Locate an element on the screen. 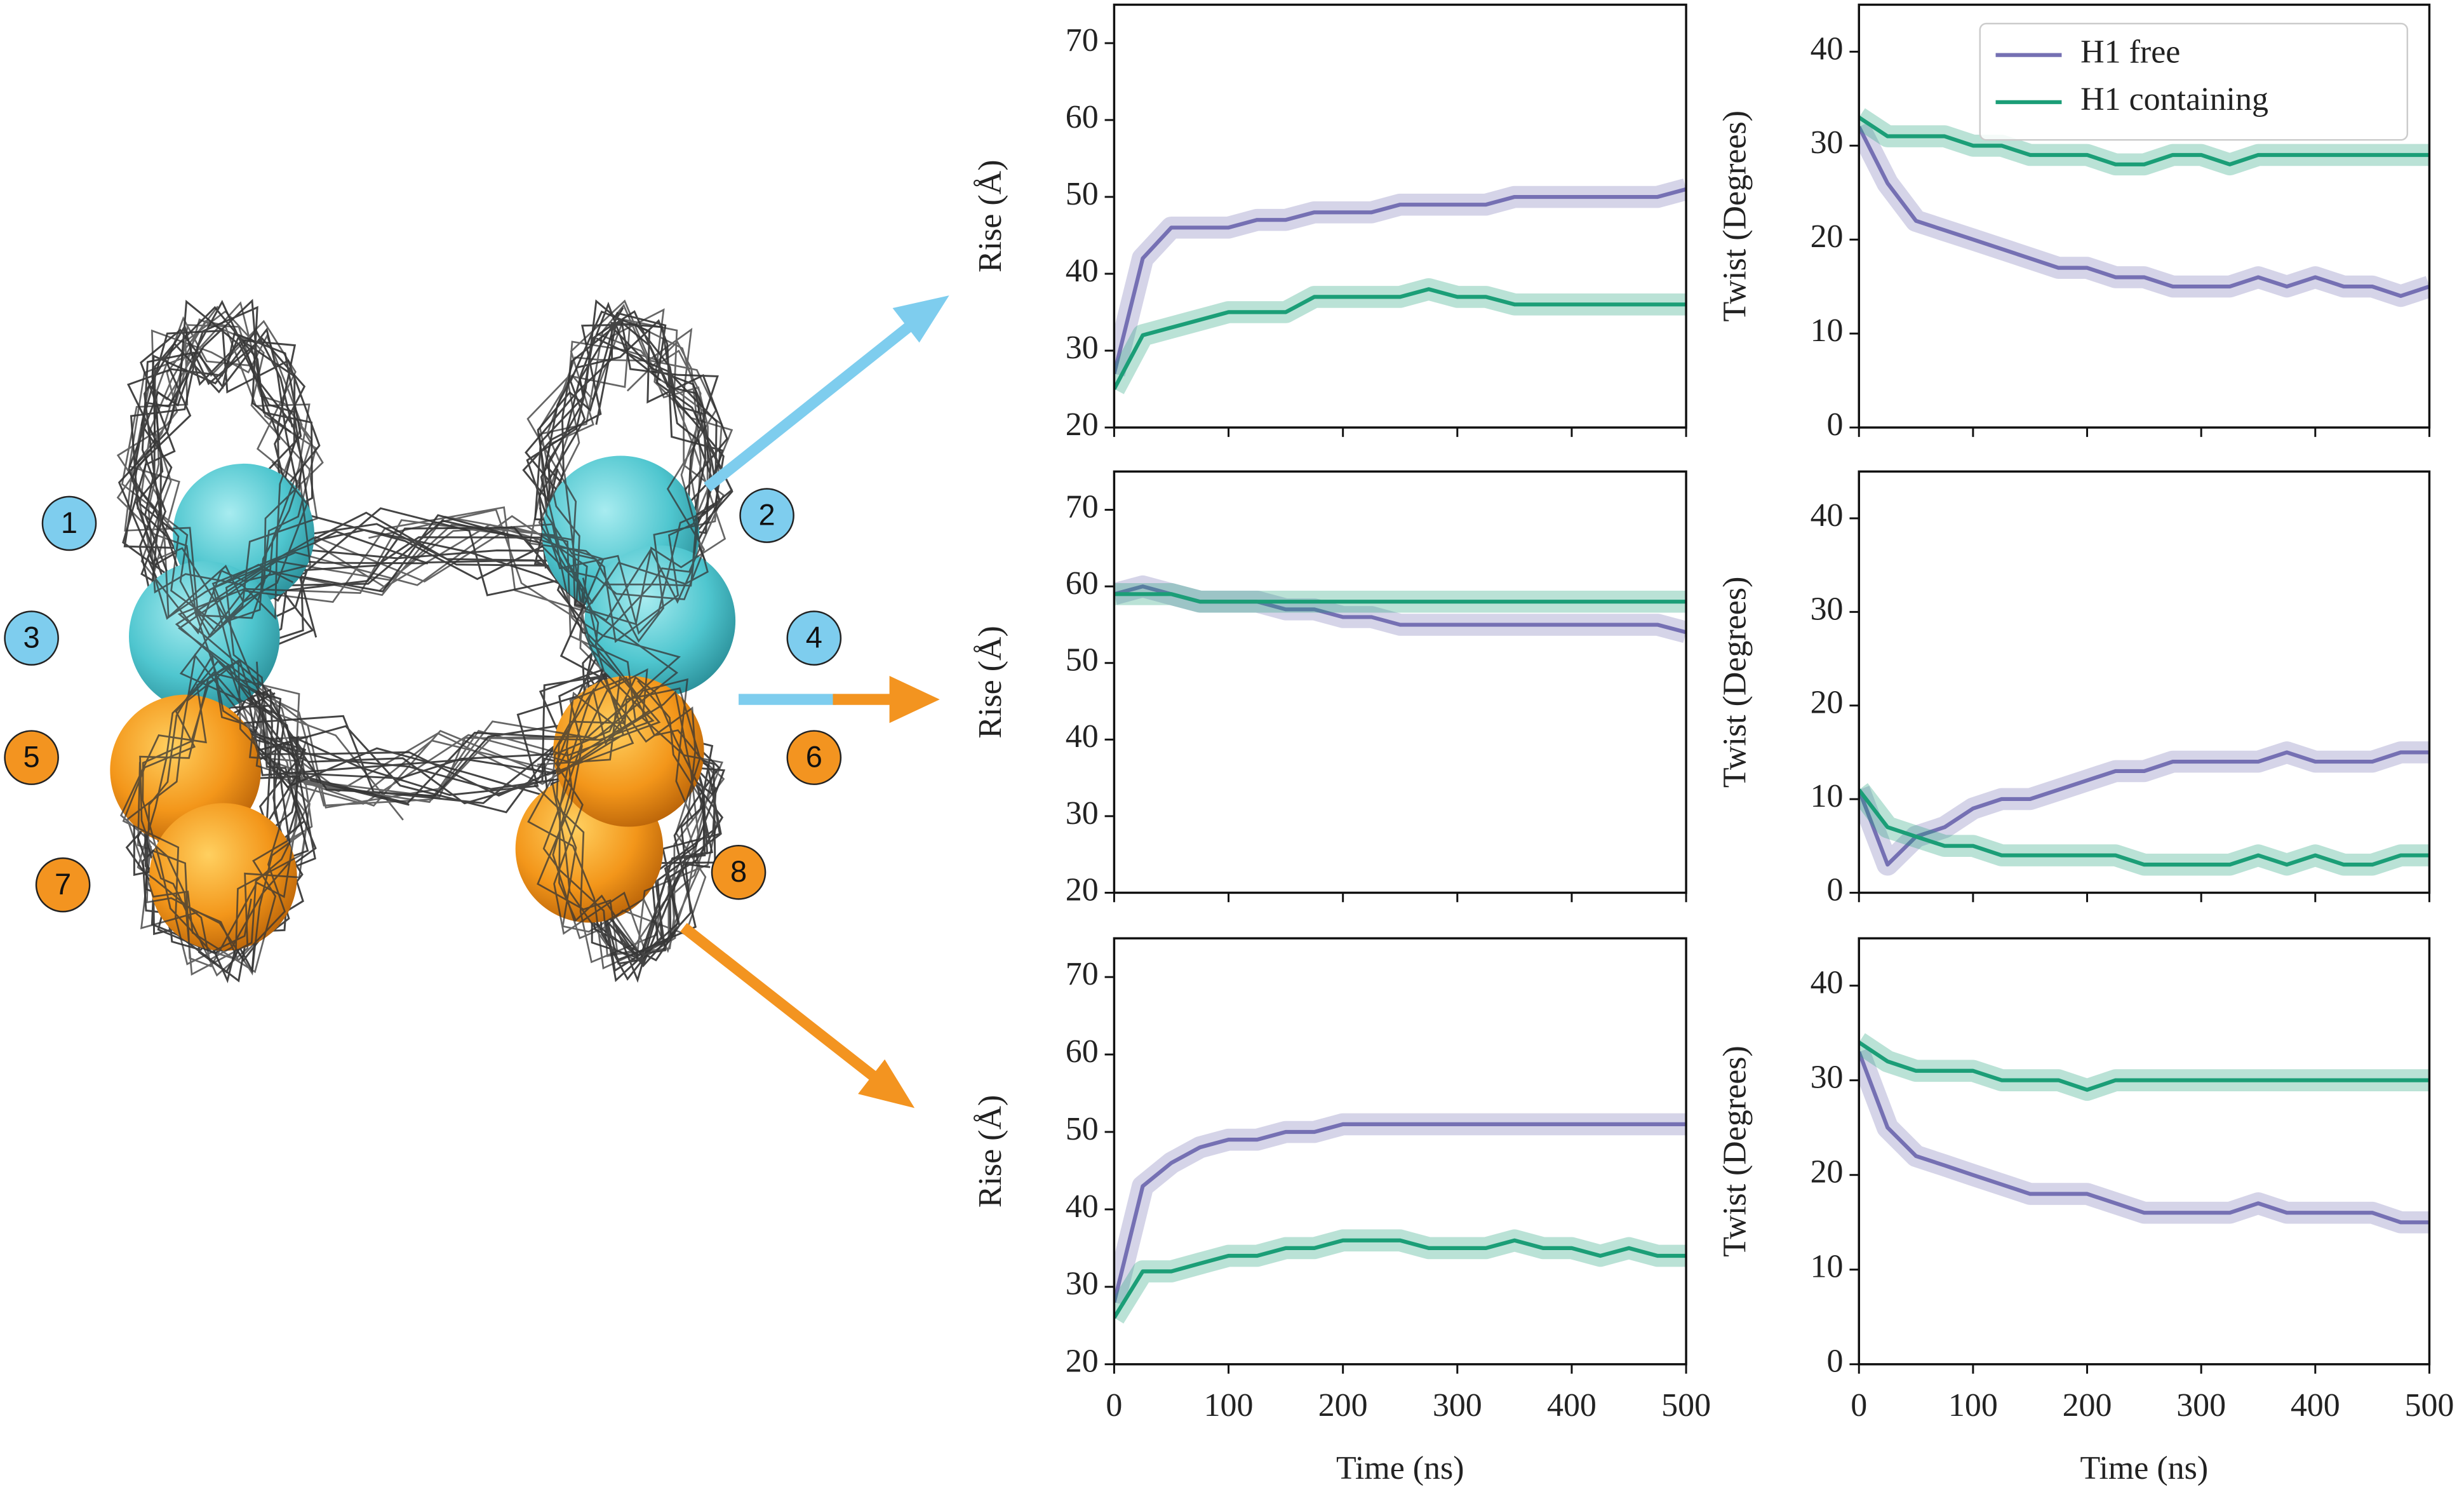  arrows is located at coordinates (814, 701).